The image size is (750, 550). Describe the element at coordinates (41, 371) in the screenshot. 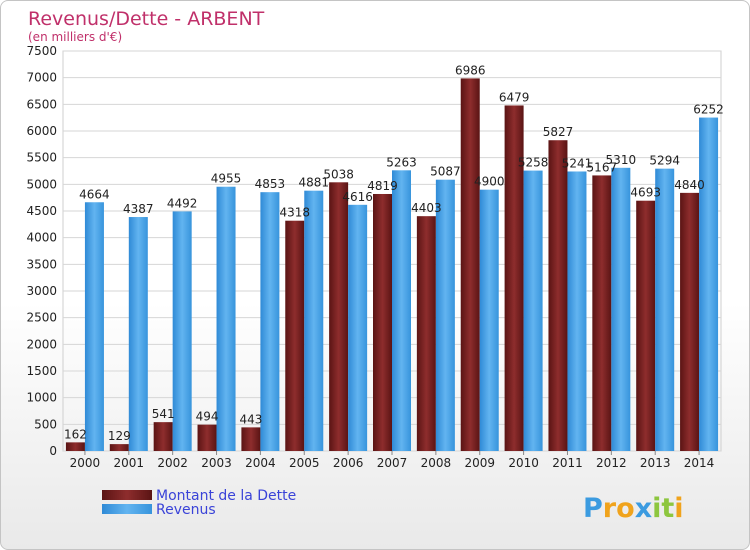

I see `y-tick-label: 1500` at that location.